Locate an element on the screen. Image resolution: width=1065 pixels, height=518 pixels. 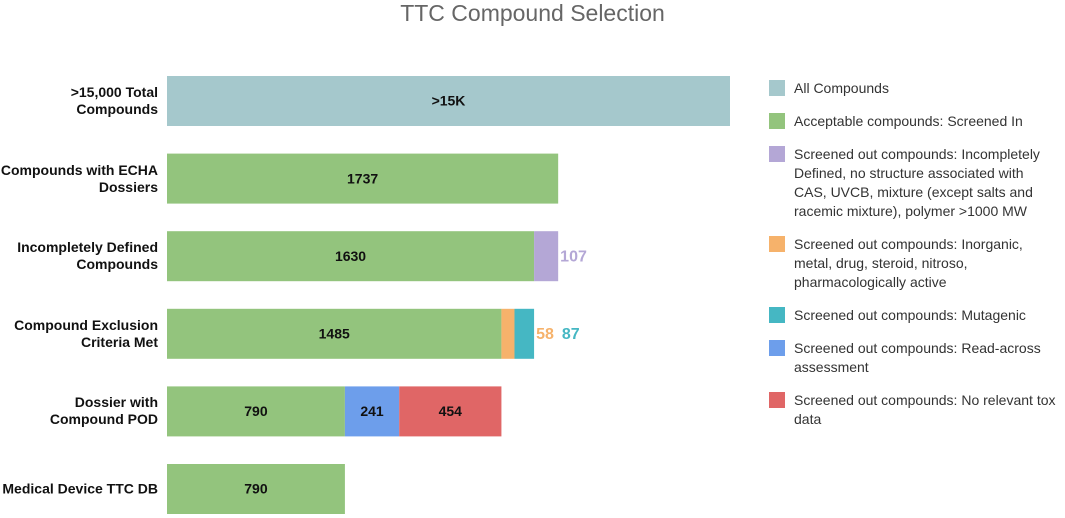
y-tick-label: >15,000 Total Compounds is located at coordinates (114, 100).